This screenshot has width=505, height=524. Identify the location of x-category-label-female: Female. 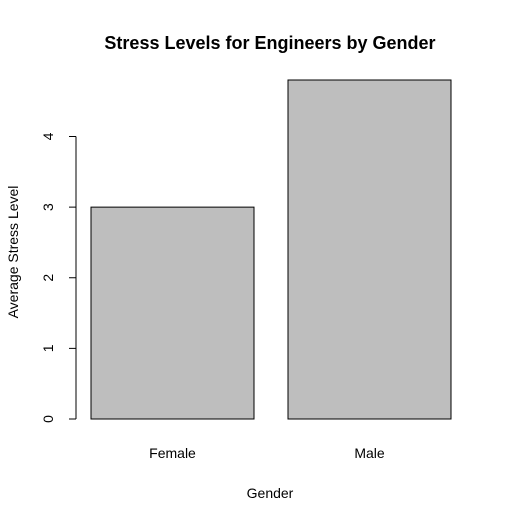
(172, 453).